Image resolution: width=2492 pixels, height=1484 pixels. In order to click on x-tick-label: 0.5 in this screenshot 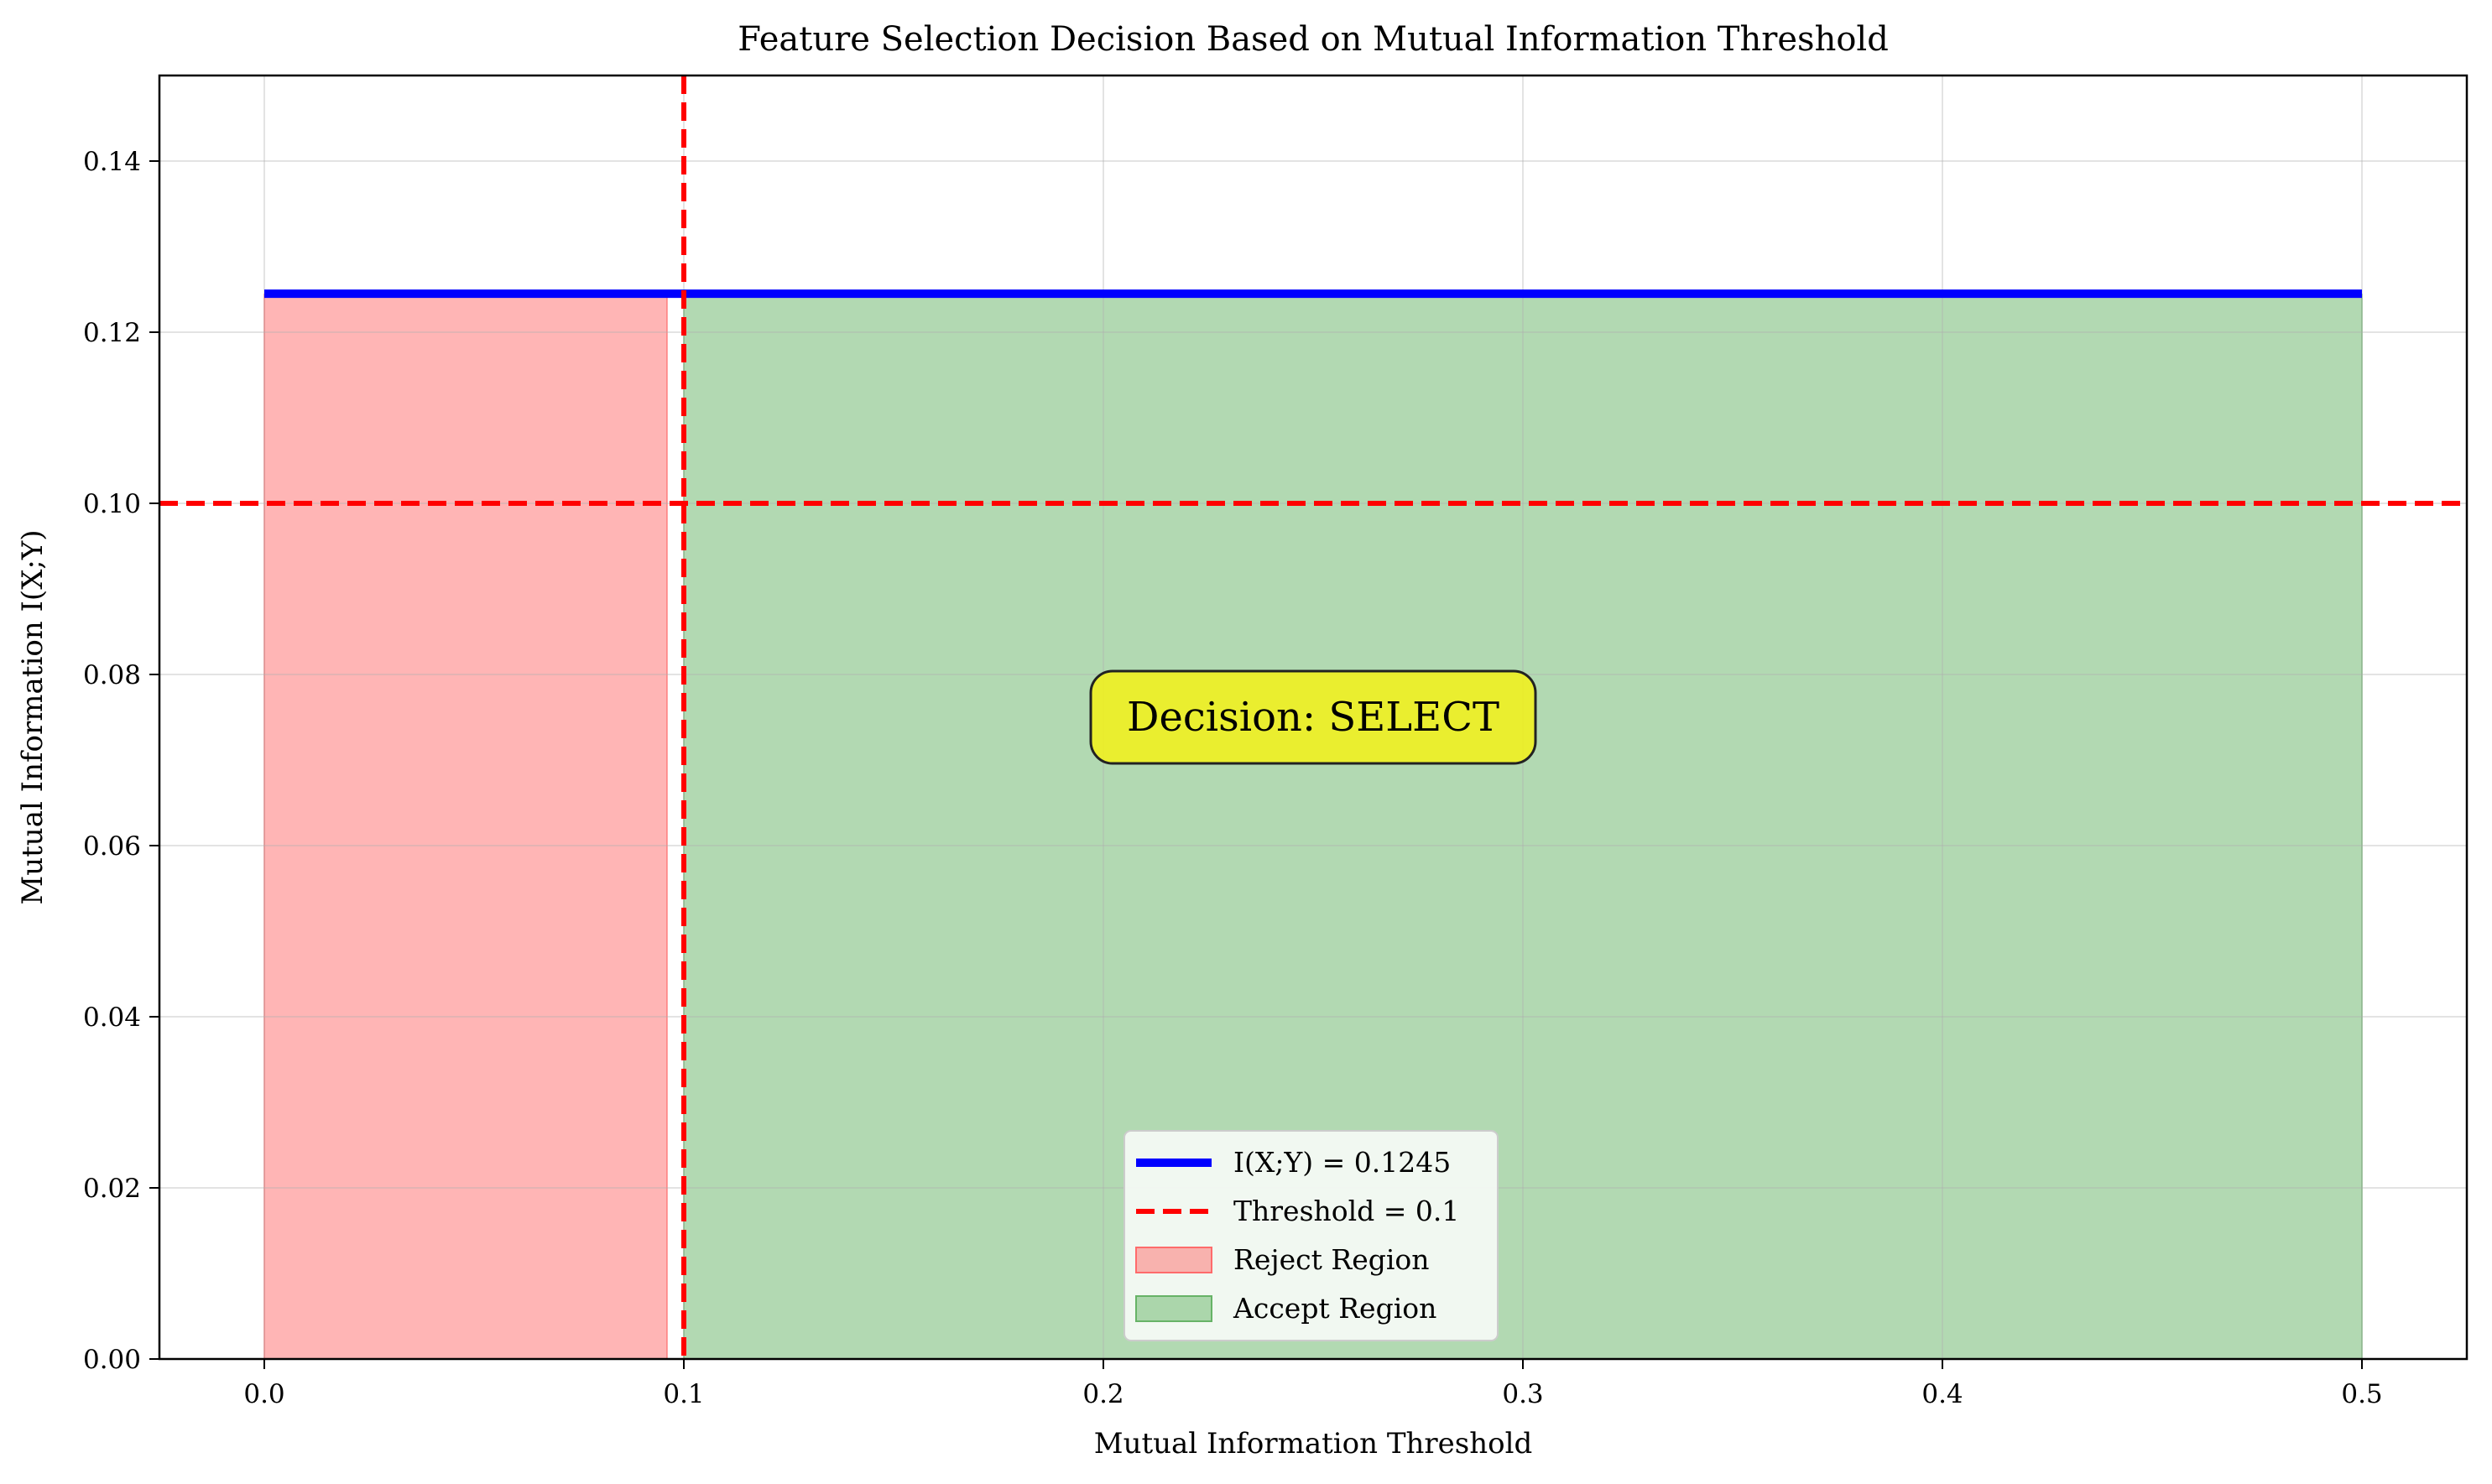, I will do `click(2361, 1394)`.